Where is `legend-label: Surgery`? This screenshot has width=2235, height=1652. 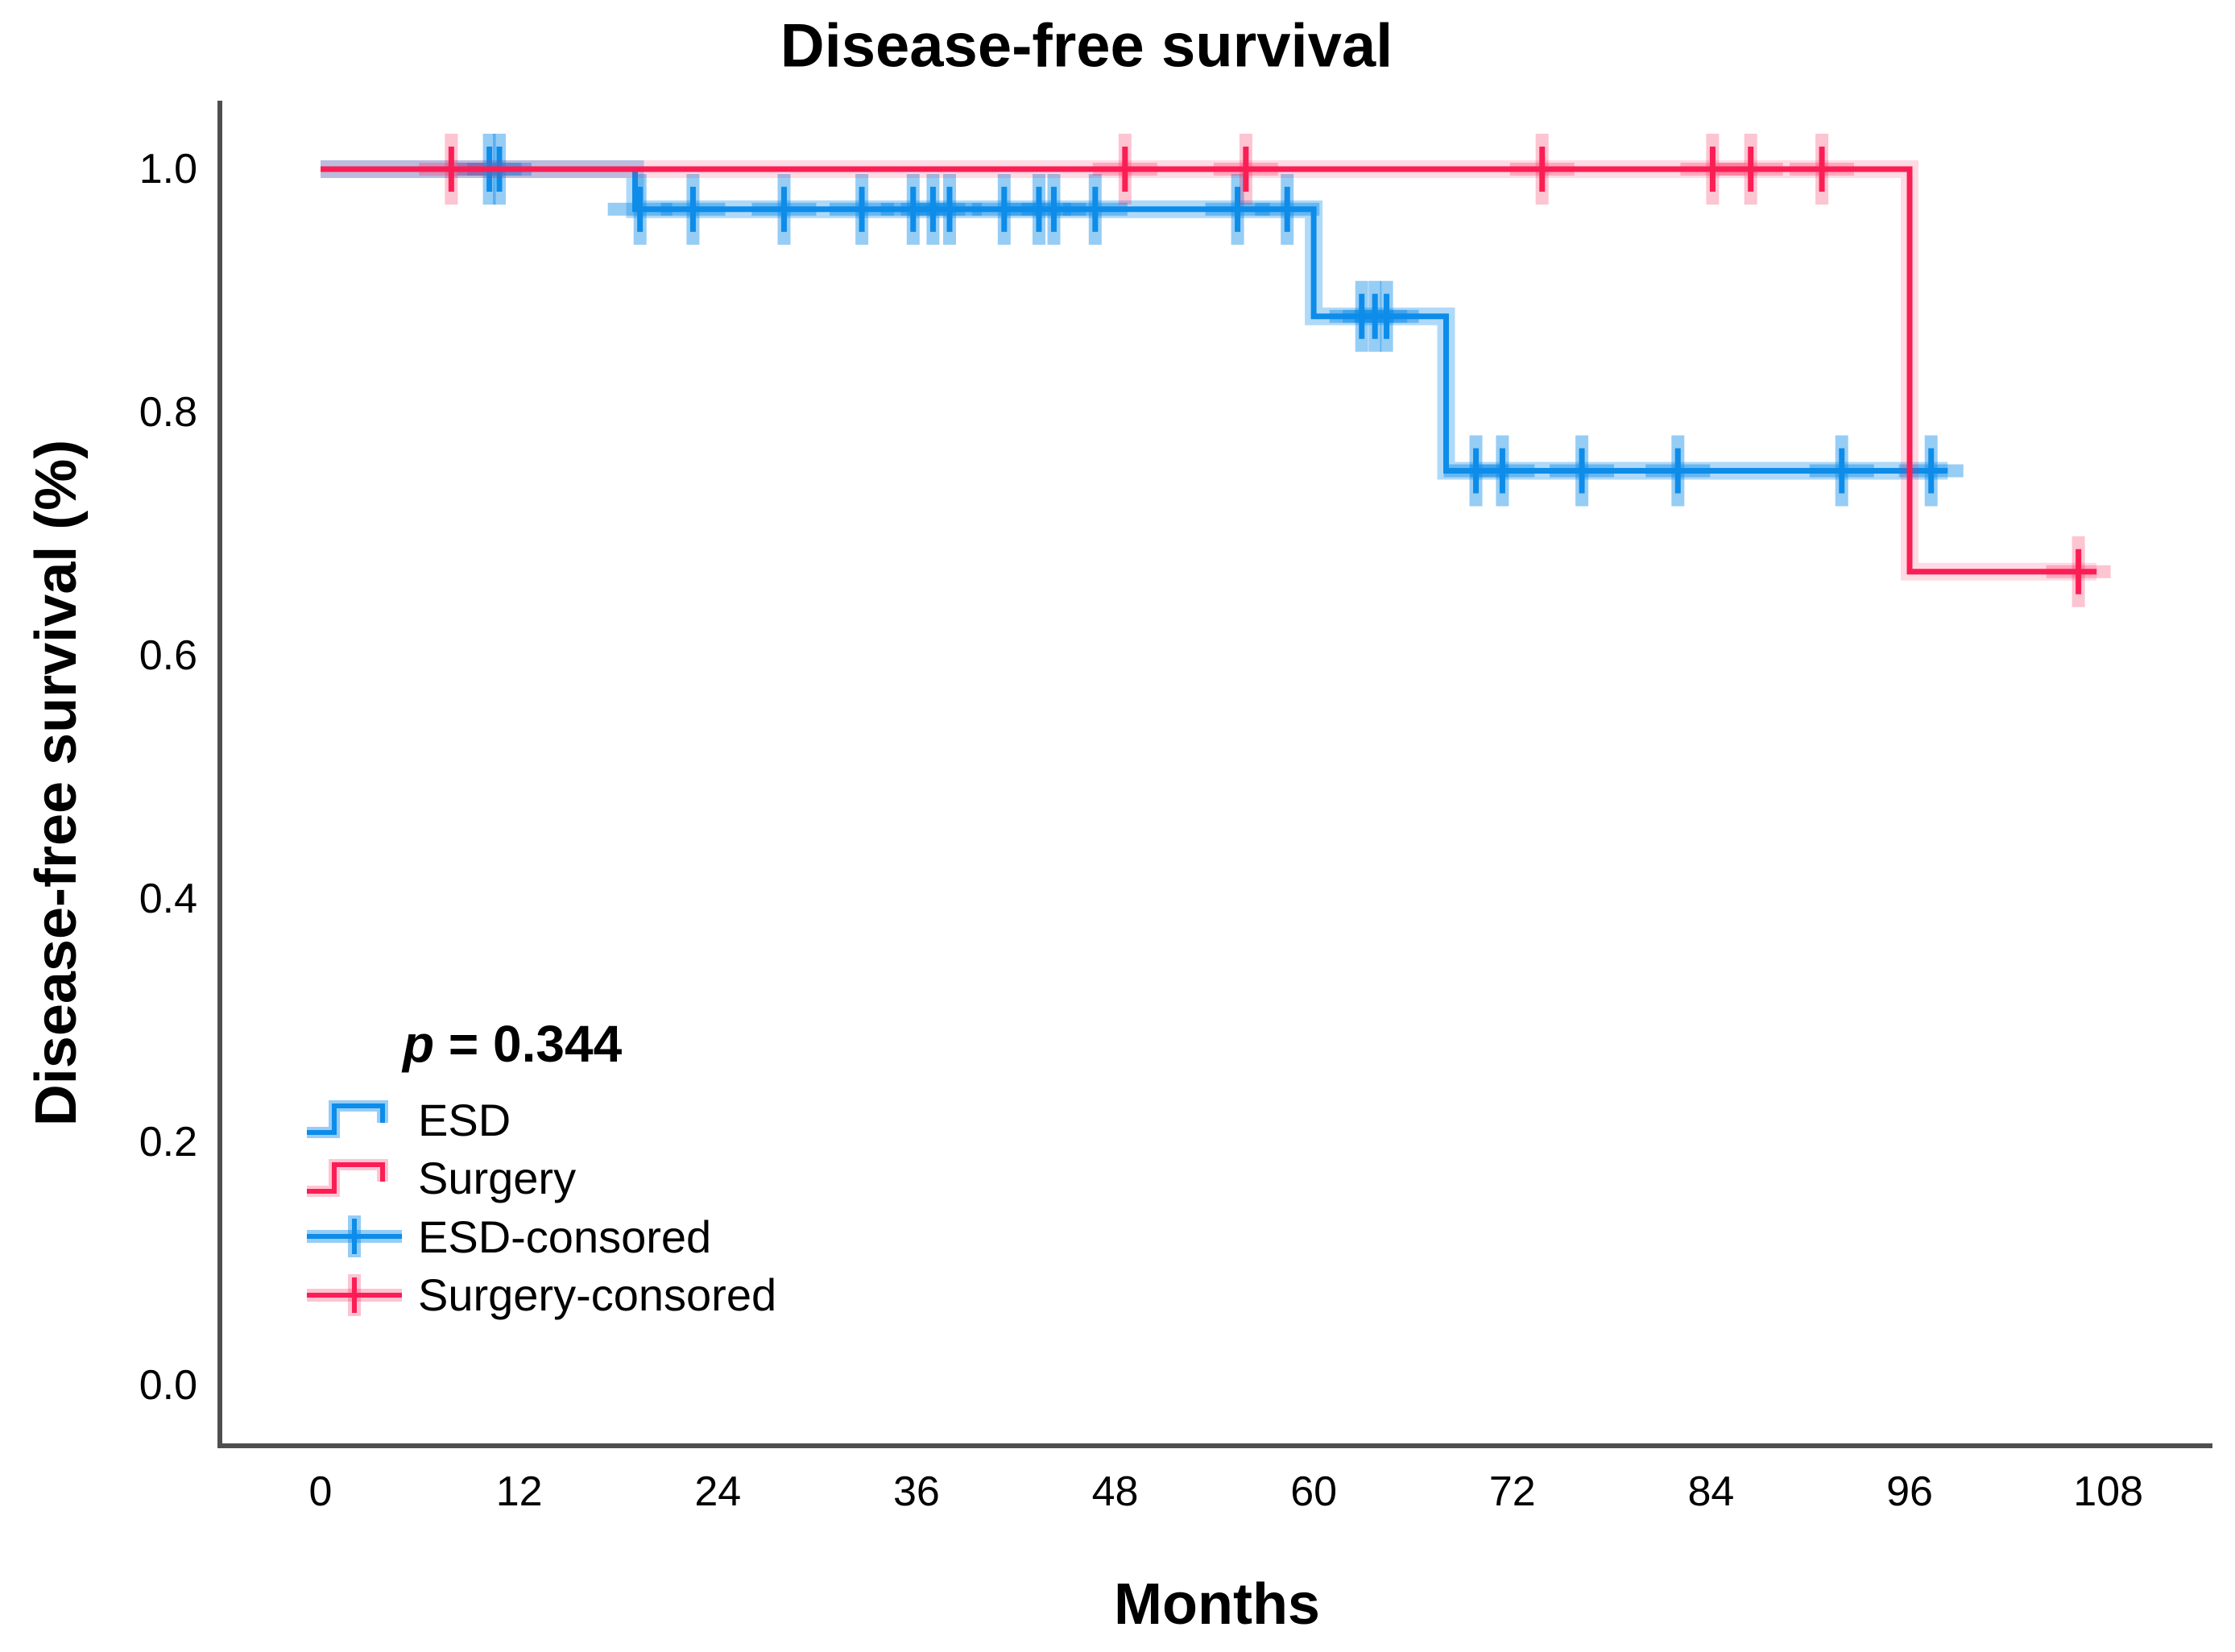 legend-label: Surgery is located at coordinates (497, 1178).